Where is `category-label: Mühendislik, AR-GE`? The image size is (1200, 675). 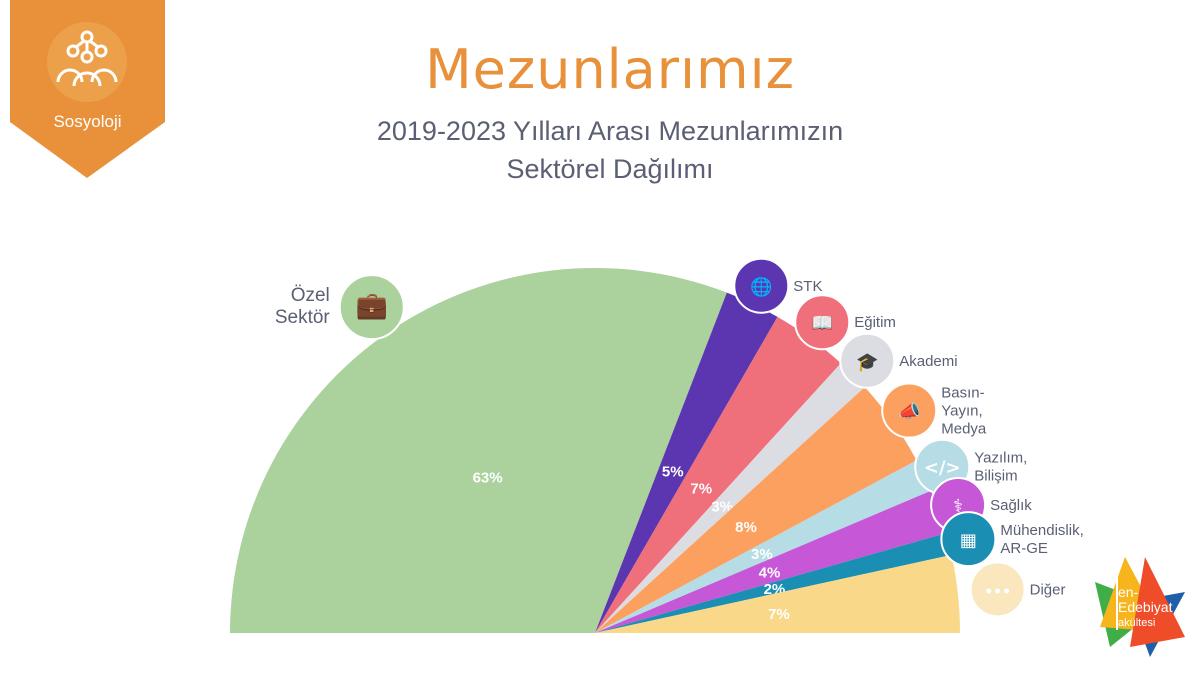 category-label: Mühendislik, AR-GE is located at coordinates (1041, 539).